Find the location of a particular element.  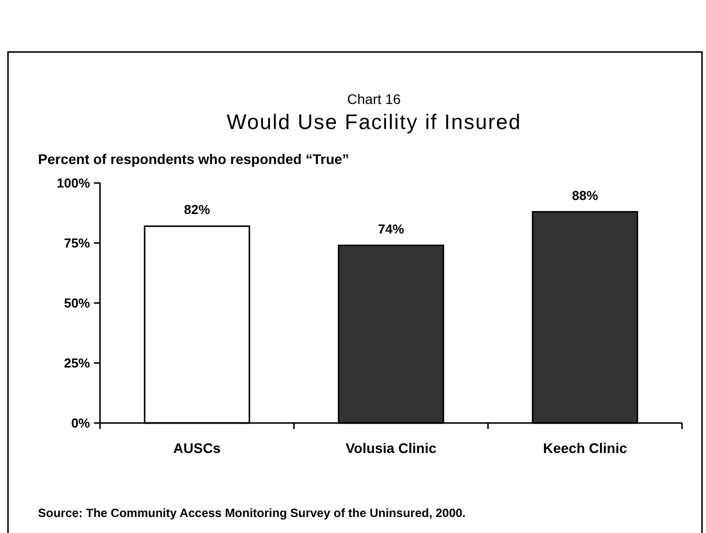

y-tick-label: 0% is located at coordinates (80, 423).